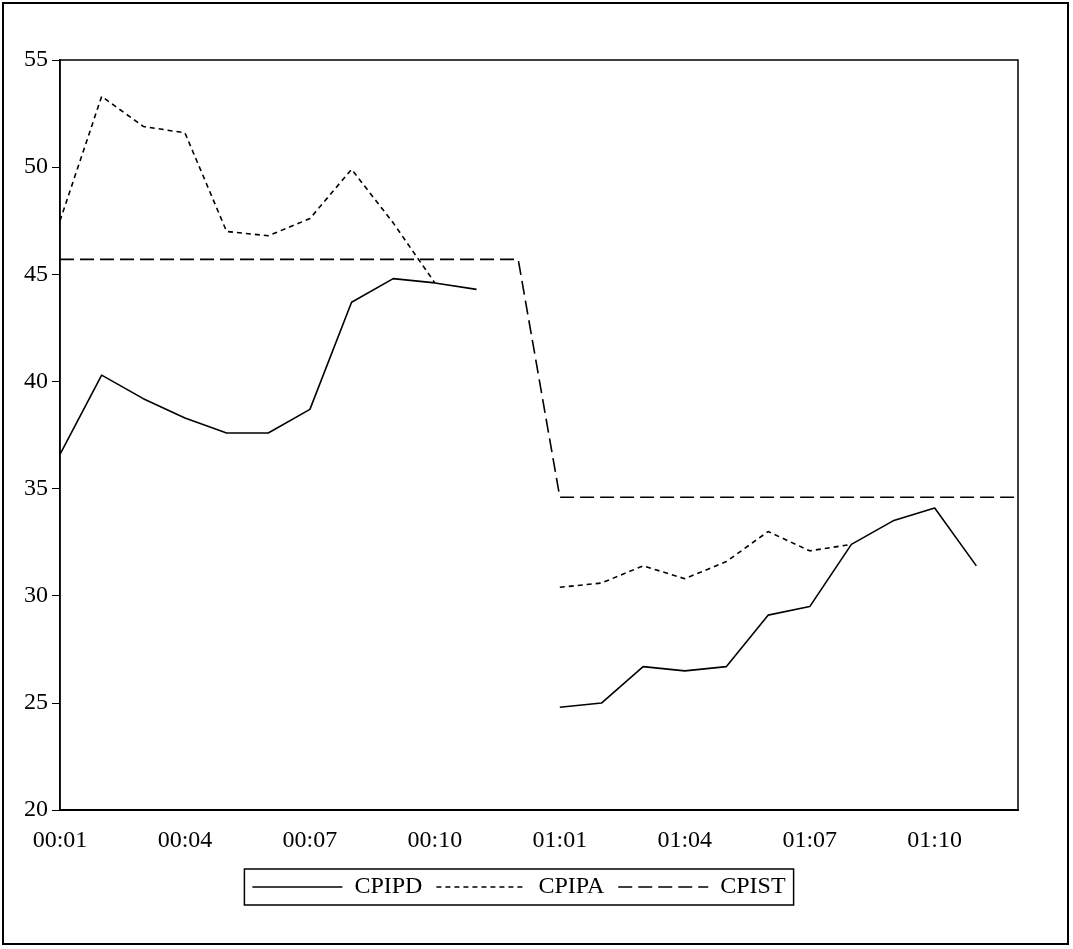 The width and height of the screenshot is (1073, 949). Describe the element at coordinates (36, 272) in the screenshot. I see `y-tick-label: 45` at that location.